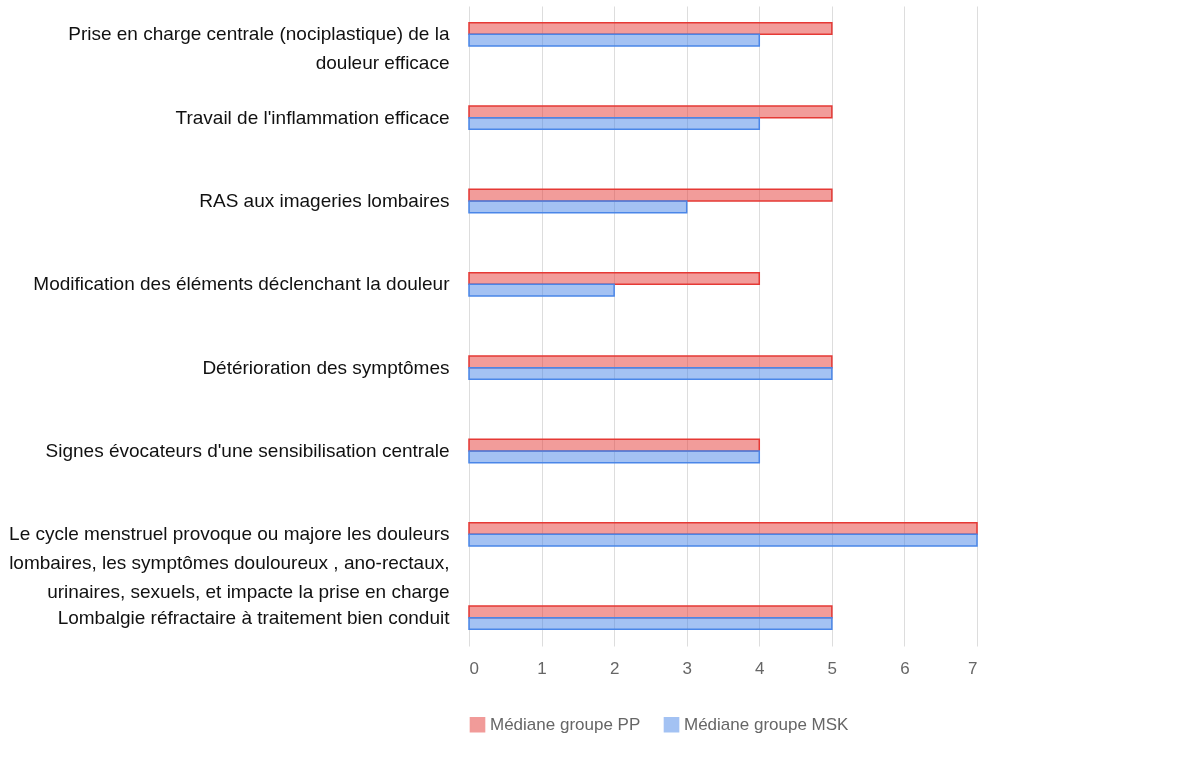 Image resolution: width=1196 pixels, height=764 pixels. Describe the element at coordinates (474, 668) in the screenshot. I see `x-tick-label: 0` at that location.